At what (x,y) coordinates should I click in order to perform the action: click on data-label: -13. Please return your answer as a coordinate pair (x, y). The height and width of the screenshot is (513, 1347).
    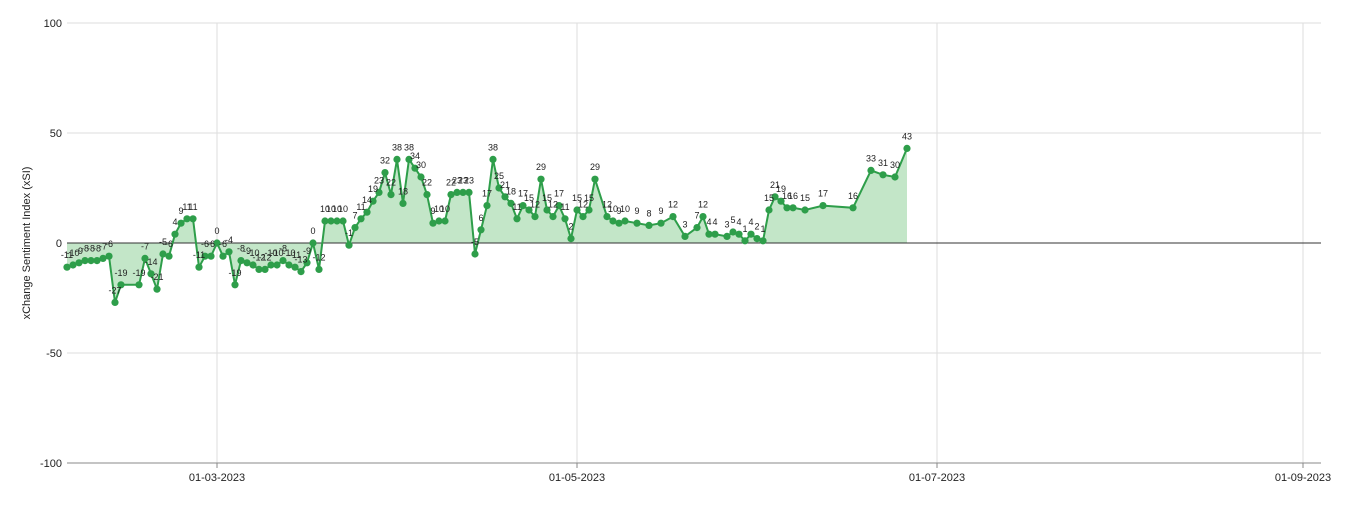
    Looking at the image, I should click on (300, 260).